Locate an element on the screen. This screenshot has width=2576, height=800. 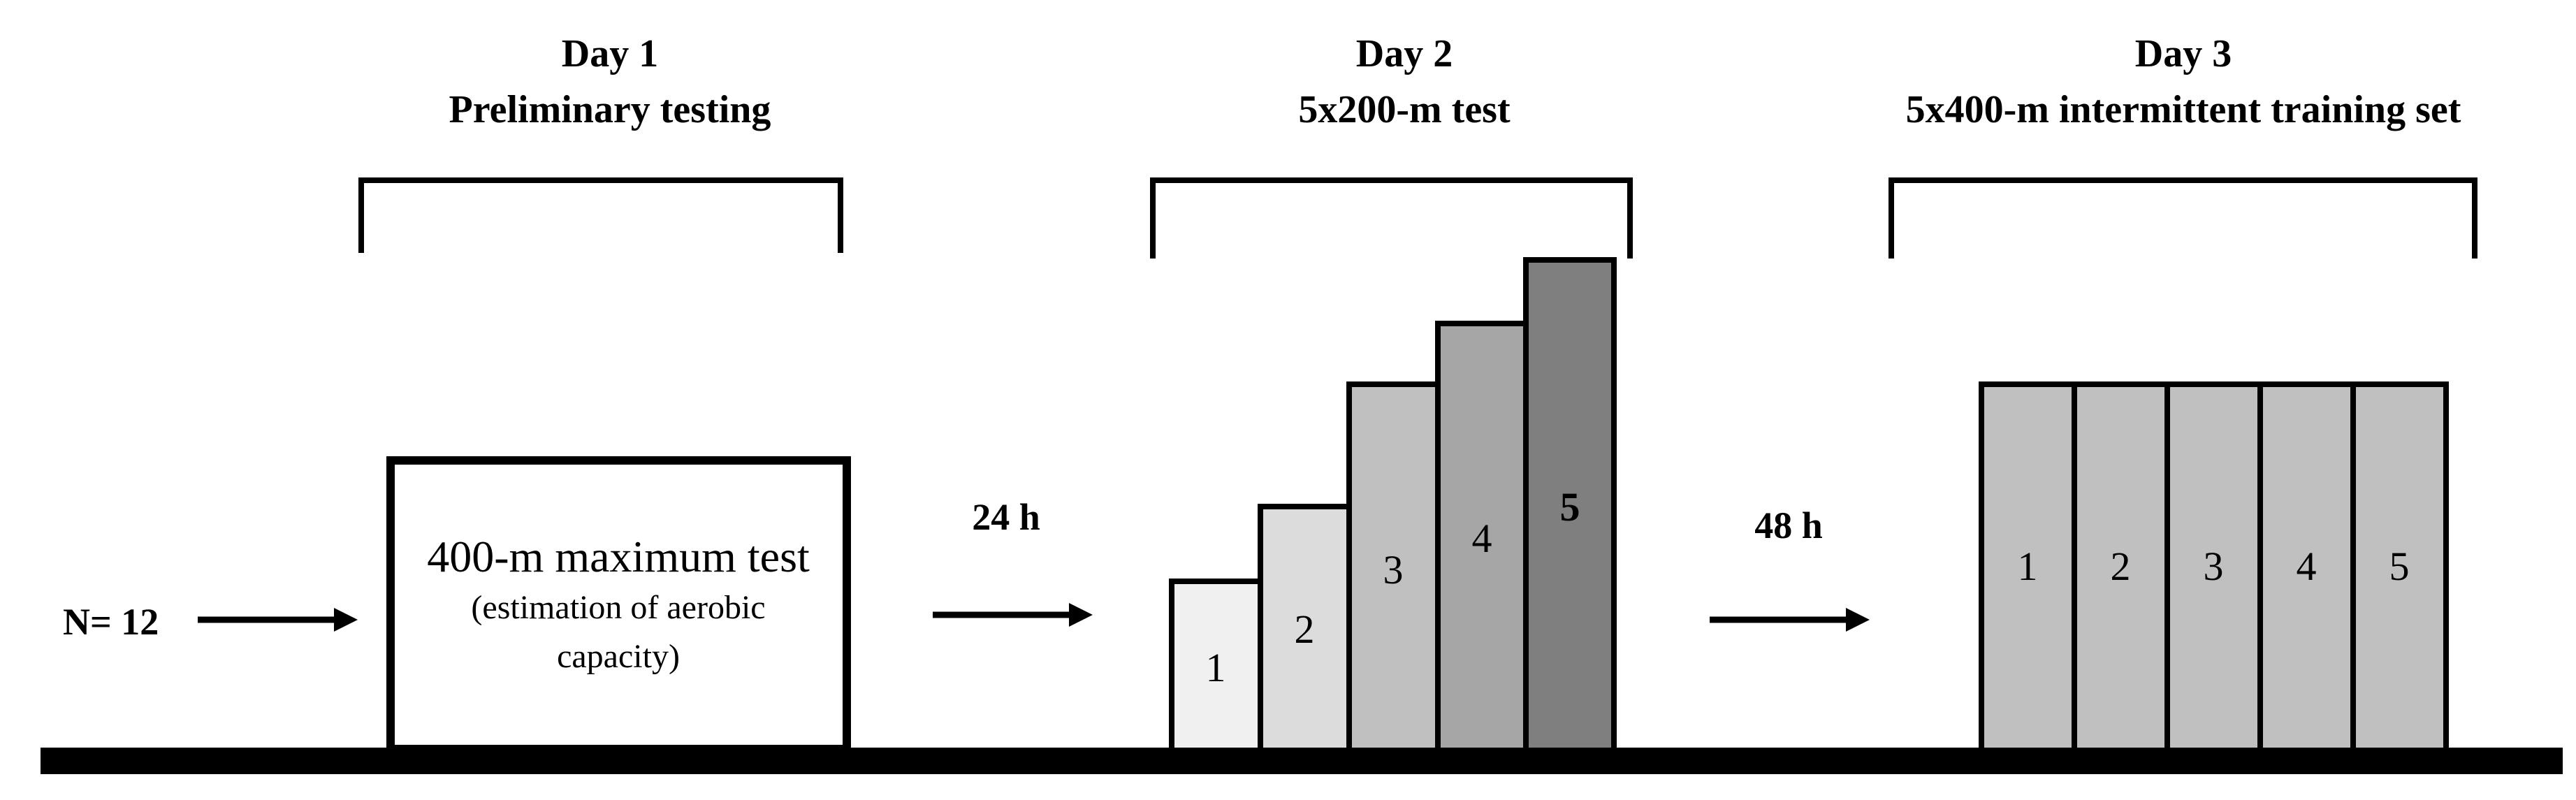
day1-box-note-line1: (estimation of aerobic is located at coordinates (618, 607).